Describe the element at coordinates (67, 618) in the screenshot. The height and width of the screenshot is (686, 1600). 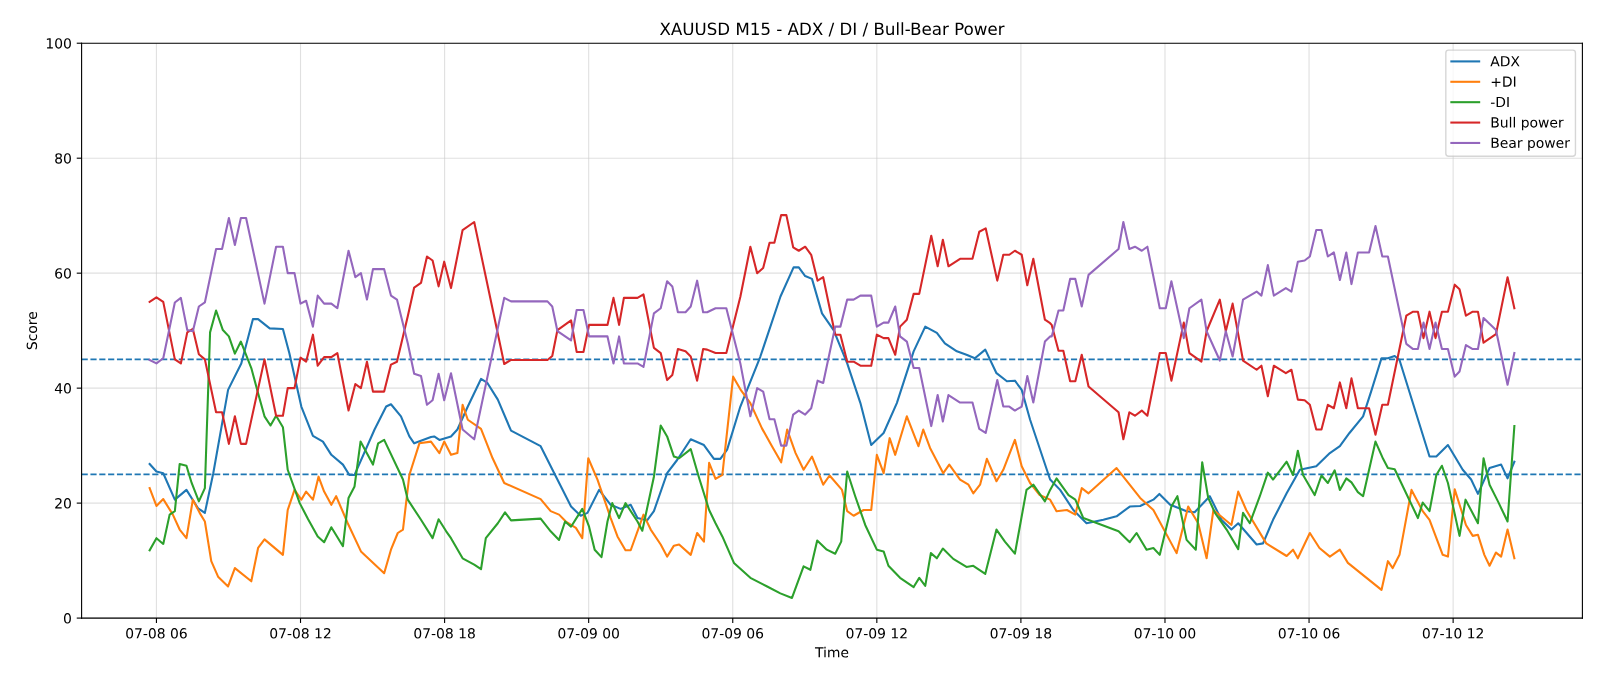
I see `y-tick-label: 0` at that location.